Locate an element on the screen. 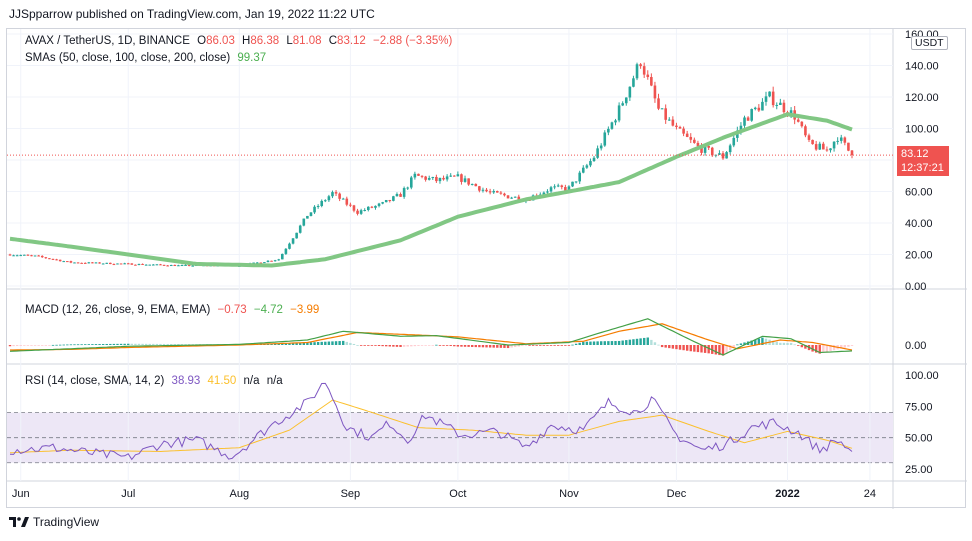  rsi-line is located at coordinates (431, 421).